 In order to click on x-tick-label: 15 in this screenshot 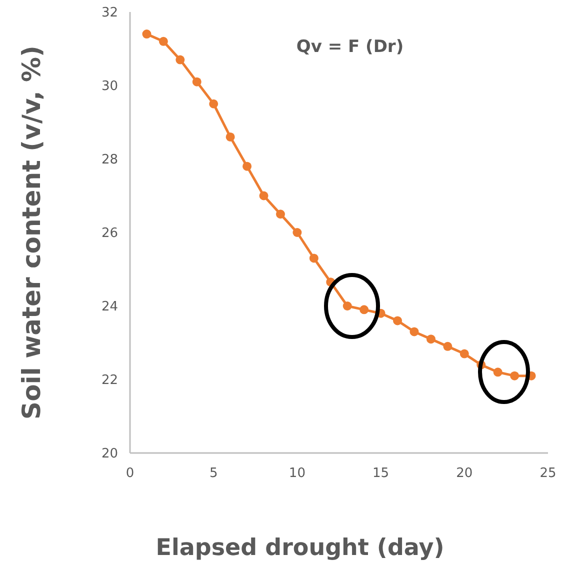, I will do `click(381, 473)`.